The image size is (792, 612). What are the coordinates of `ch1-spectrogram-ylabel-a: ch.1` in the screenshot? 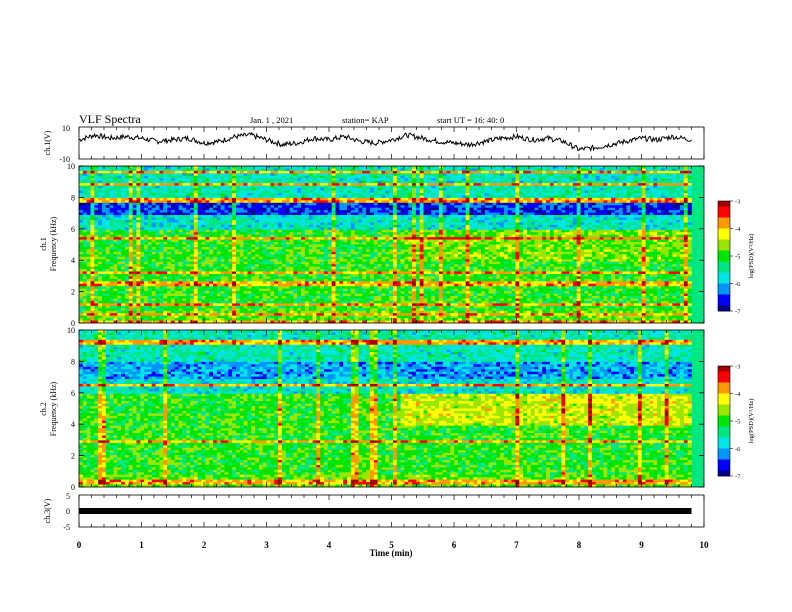 It's located at (43, 244).